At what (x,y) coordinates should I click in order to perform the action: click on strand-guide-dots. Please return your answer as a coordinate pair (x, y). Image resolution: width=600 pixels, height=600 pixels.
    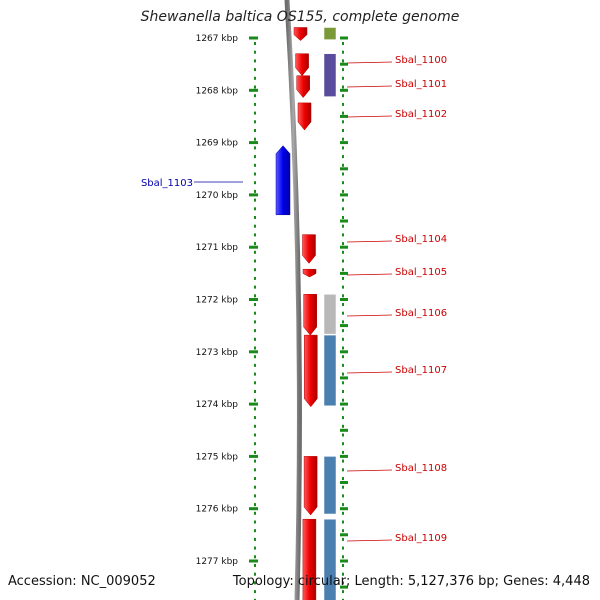
    Looking at the image, I should click on (299, 321).